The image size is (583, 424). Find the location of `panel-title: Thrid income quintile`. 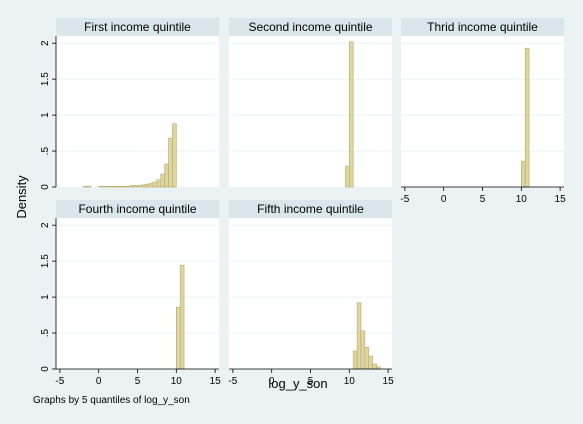

panel-title: Thrid income quintile is located at coordinates (482, 27).